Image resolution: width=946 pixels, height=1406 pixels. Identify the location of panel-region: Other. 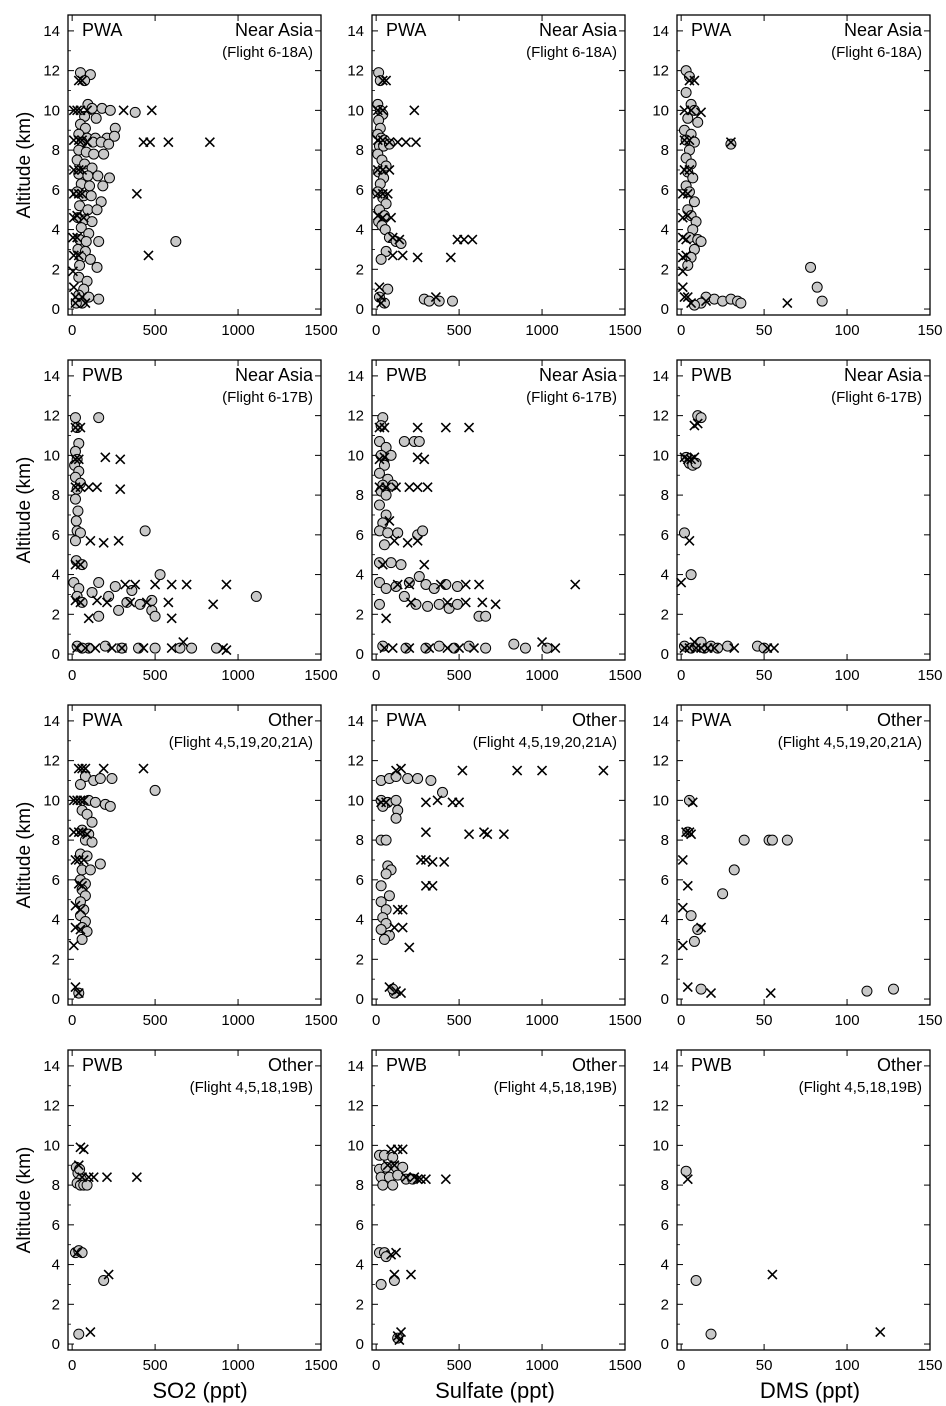
(594, 720).